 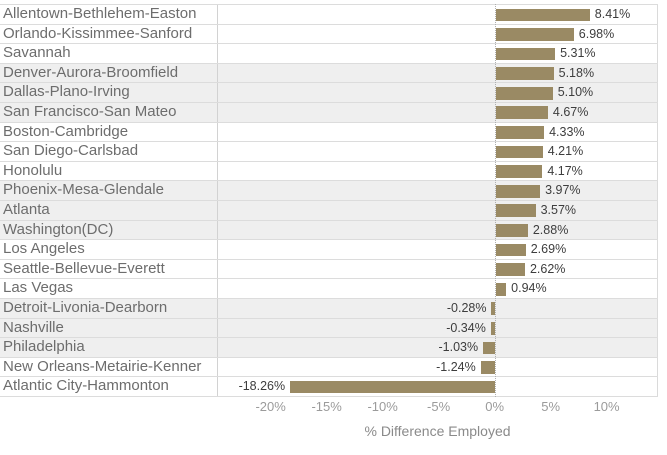 I want to click on chart-row: San Diego-Carlsbad 4.21%, so click(x=329, y=152).